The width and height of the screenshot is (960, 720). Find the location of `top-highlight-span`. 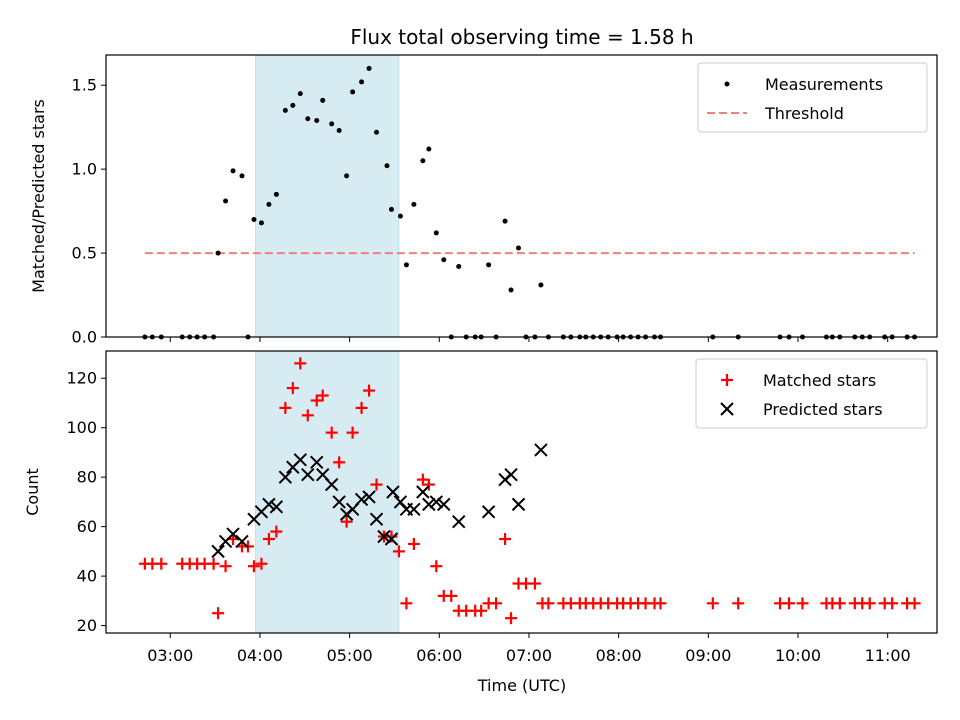

top-highlight-span is located at coordinates (327, 196).